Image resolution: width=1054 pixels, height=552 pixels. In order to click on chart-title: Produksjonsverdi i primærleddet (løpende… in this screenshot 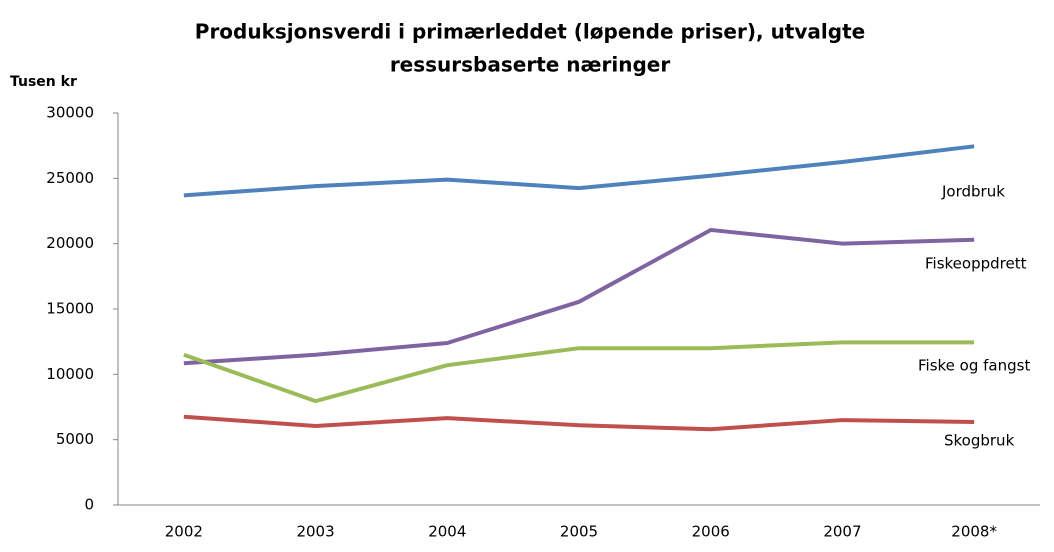, I will do `click(530, 32)`.